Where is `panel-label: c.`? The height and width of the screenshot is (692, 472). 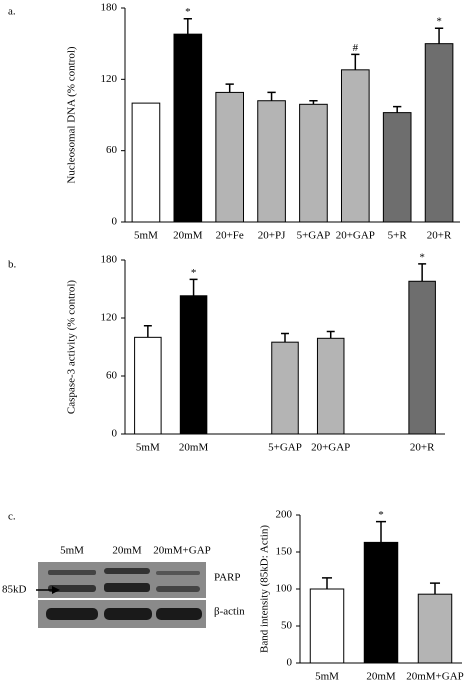
panel-label: c. is located at coordinates (12, 517).